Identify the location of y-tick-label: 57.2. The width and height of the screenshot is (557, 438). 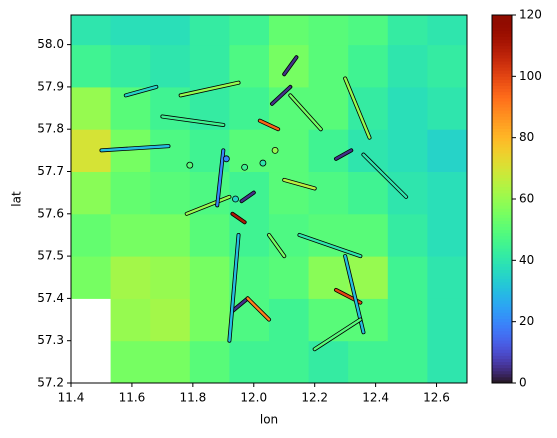
(50, 383).